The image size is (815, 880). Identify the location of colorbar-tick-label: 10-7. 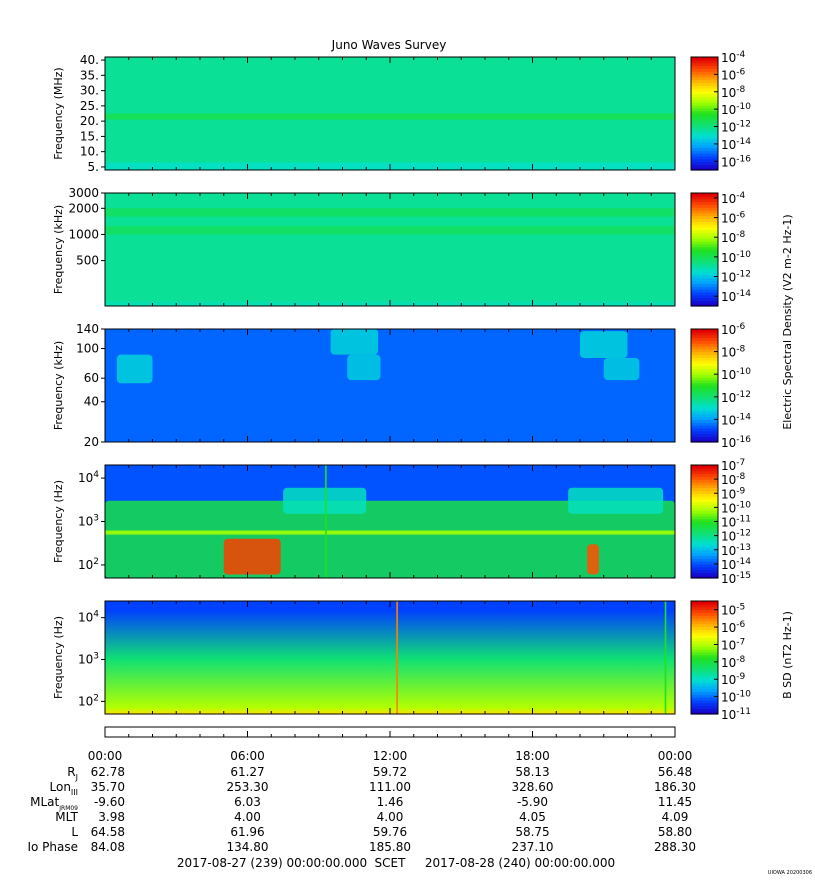
(733, 465).